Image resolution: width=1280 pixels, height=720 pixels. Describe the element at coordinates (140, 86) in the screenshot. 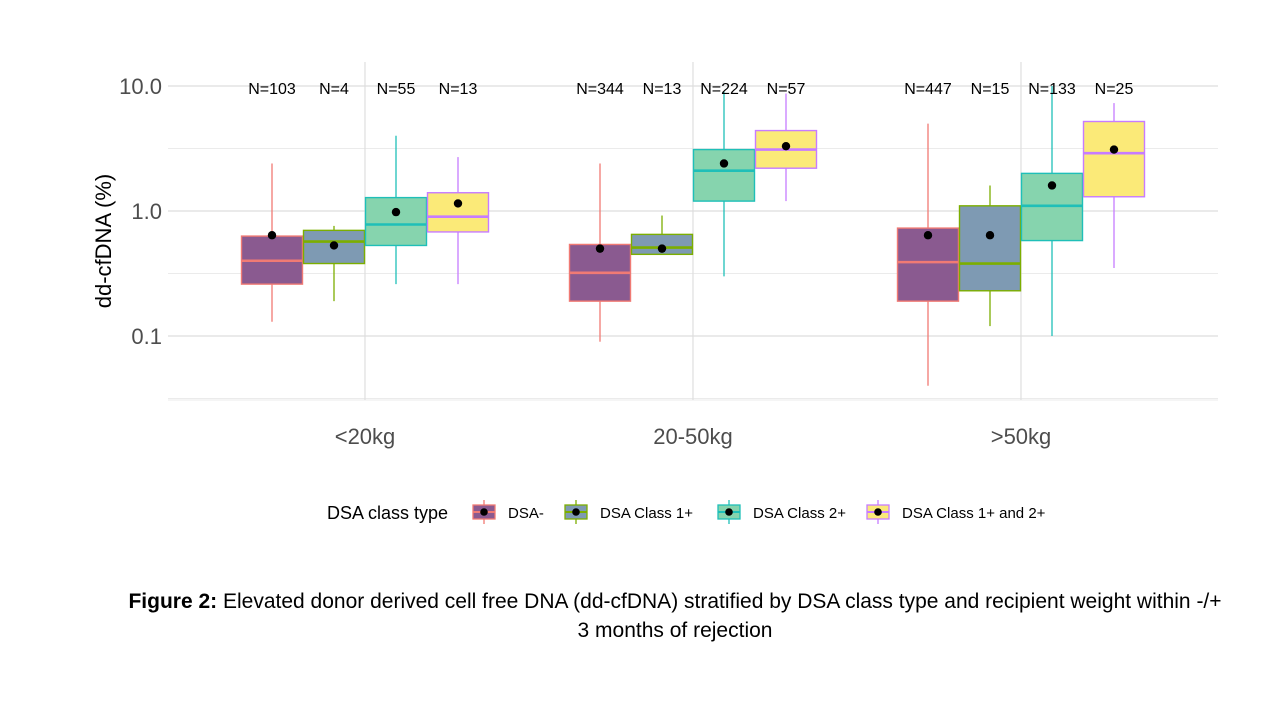

I see `y-tick-label: 10.0` at that location.